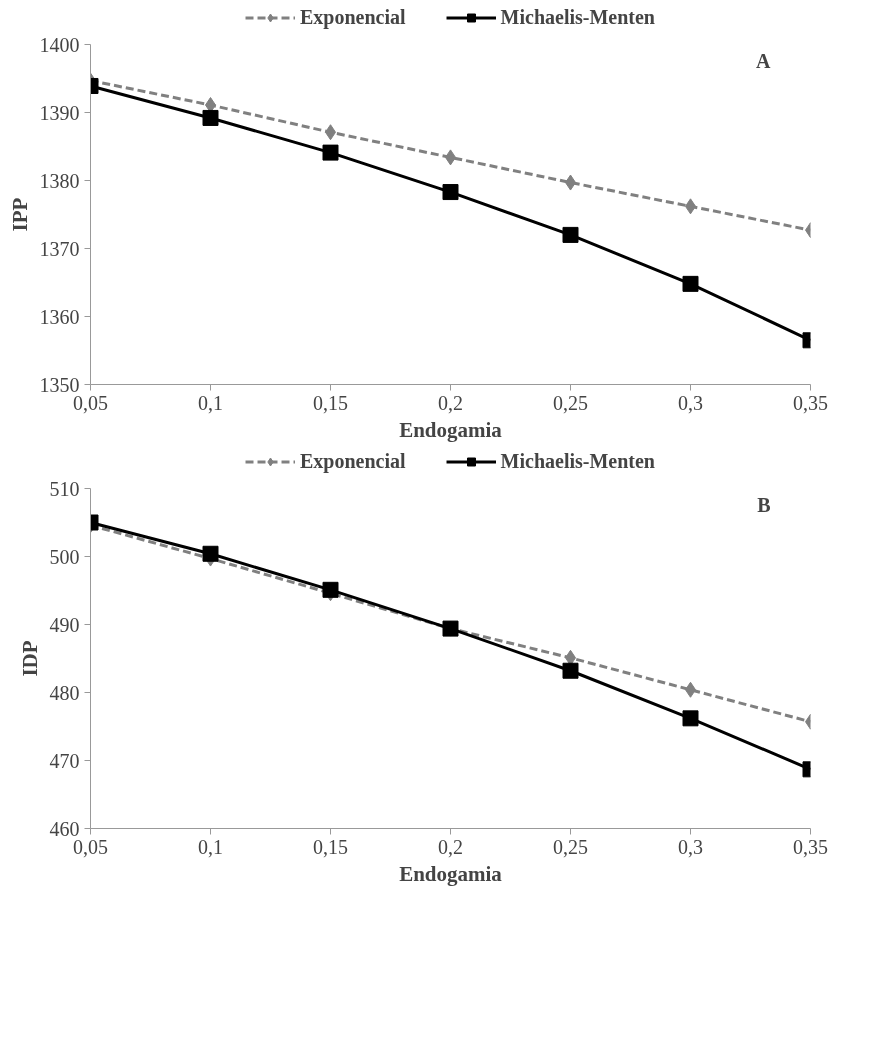 The image size is (872, 1050). Describe the element at coordinates (59, 180) in the screenshot. I see `y-tick-label: 1380` at that location.